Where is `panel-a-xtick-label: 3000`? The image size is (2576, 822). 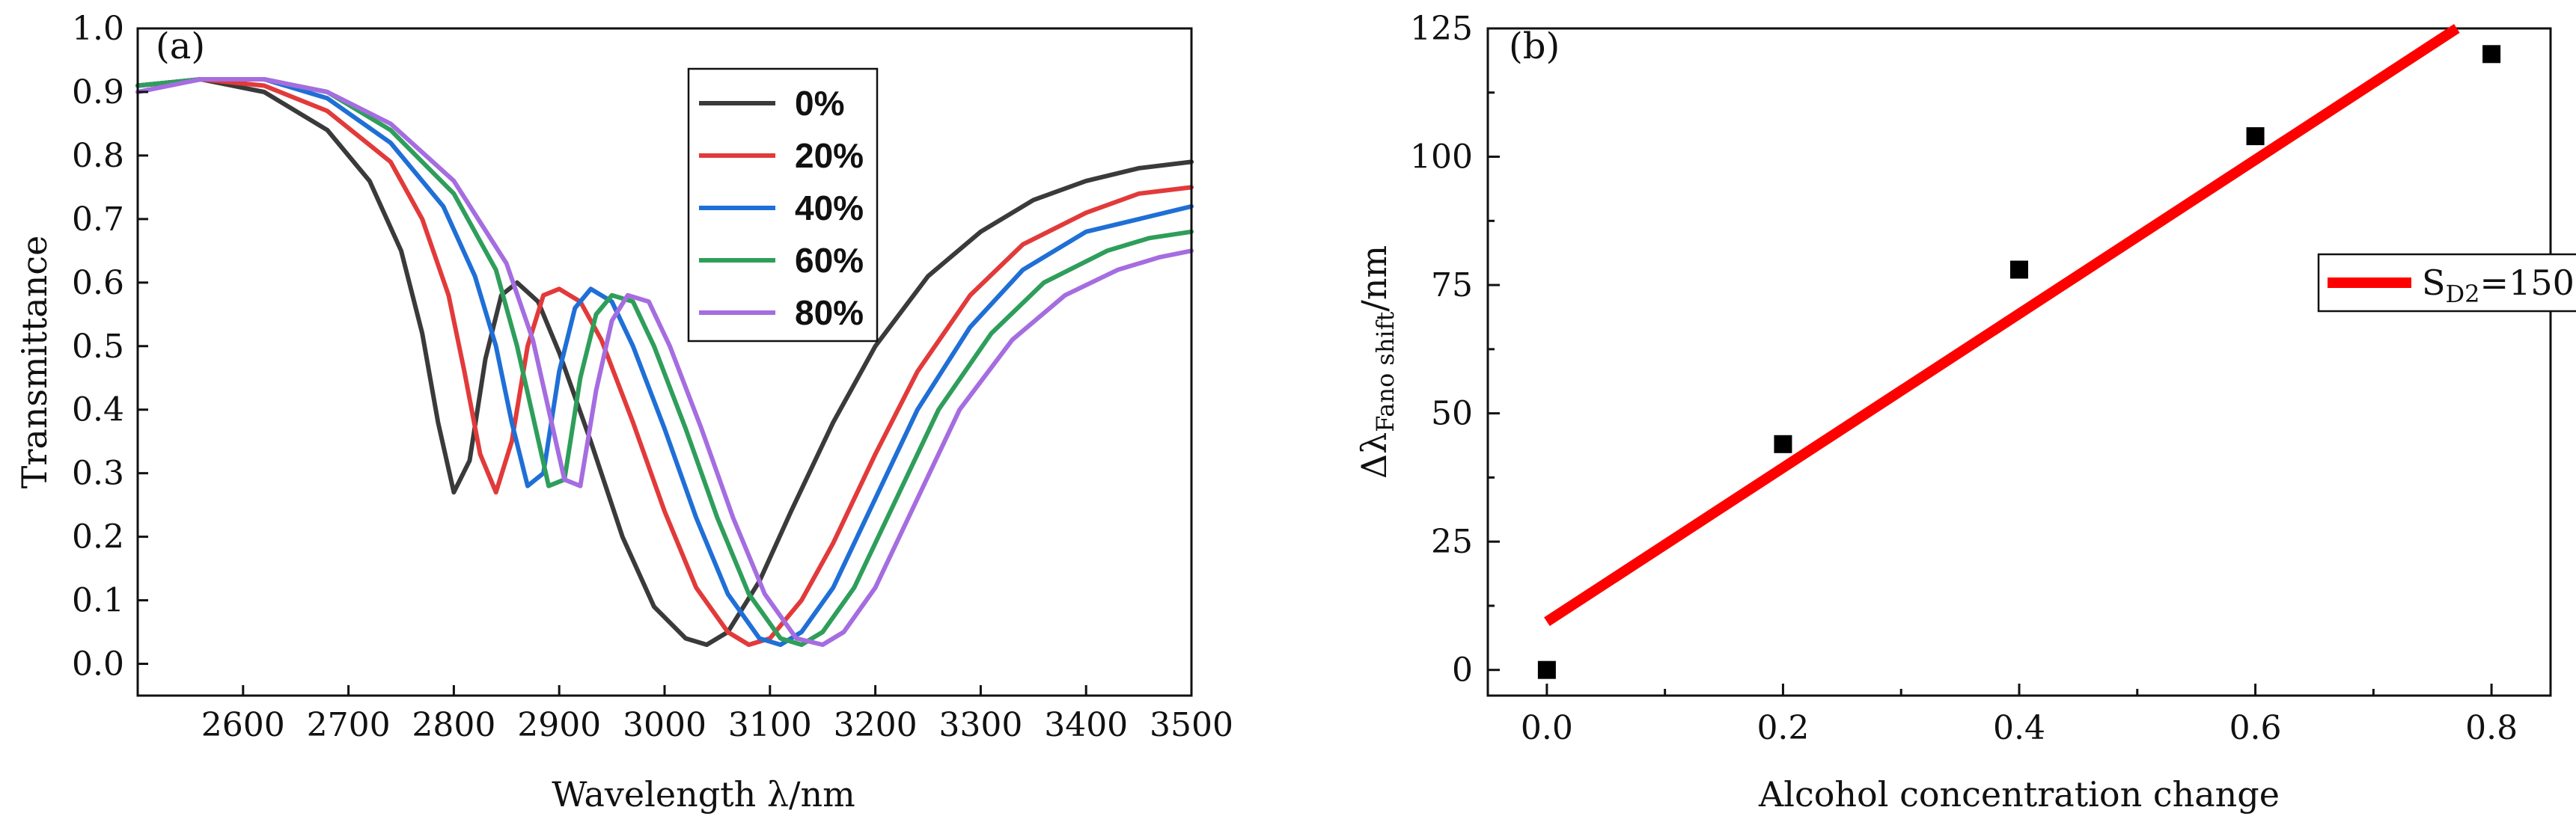 panel-a-xtick-label: 3000 is located at coordinates (664, 725).